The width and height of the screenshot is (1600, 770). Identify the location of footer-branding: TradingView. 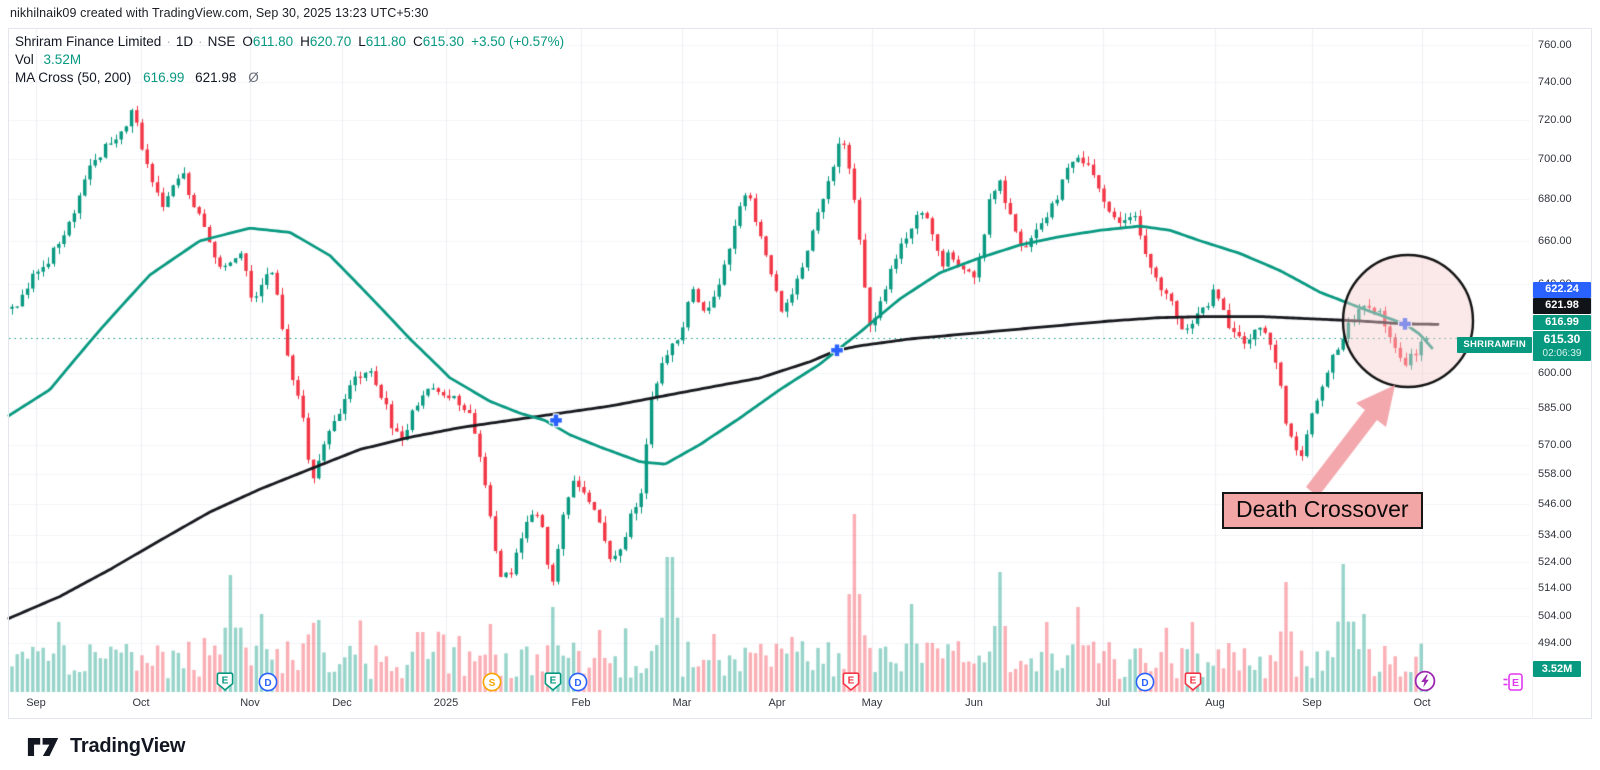
(105, 746).